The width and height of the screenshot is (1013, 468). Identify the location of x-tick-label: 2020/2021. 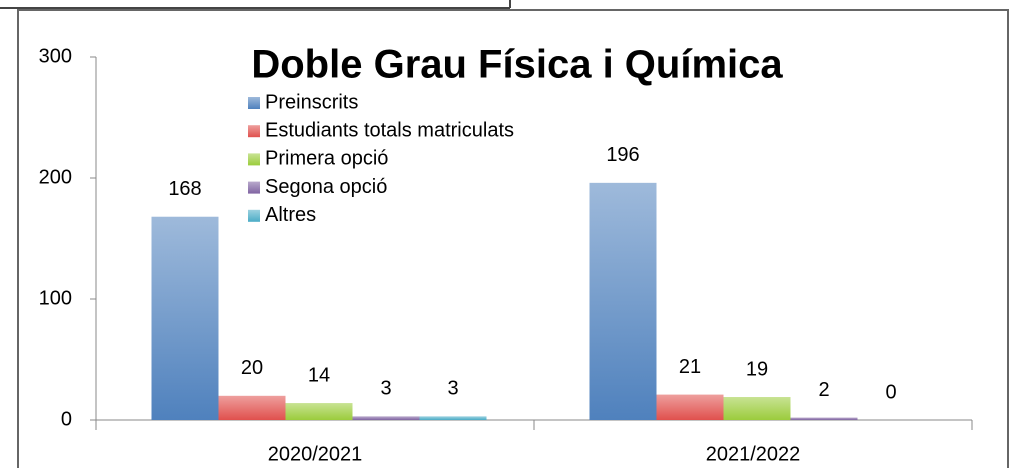
(315, 454).